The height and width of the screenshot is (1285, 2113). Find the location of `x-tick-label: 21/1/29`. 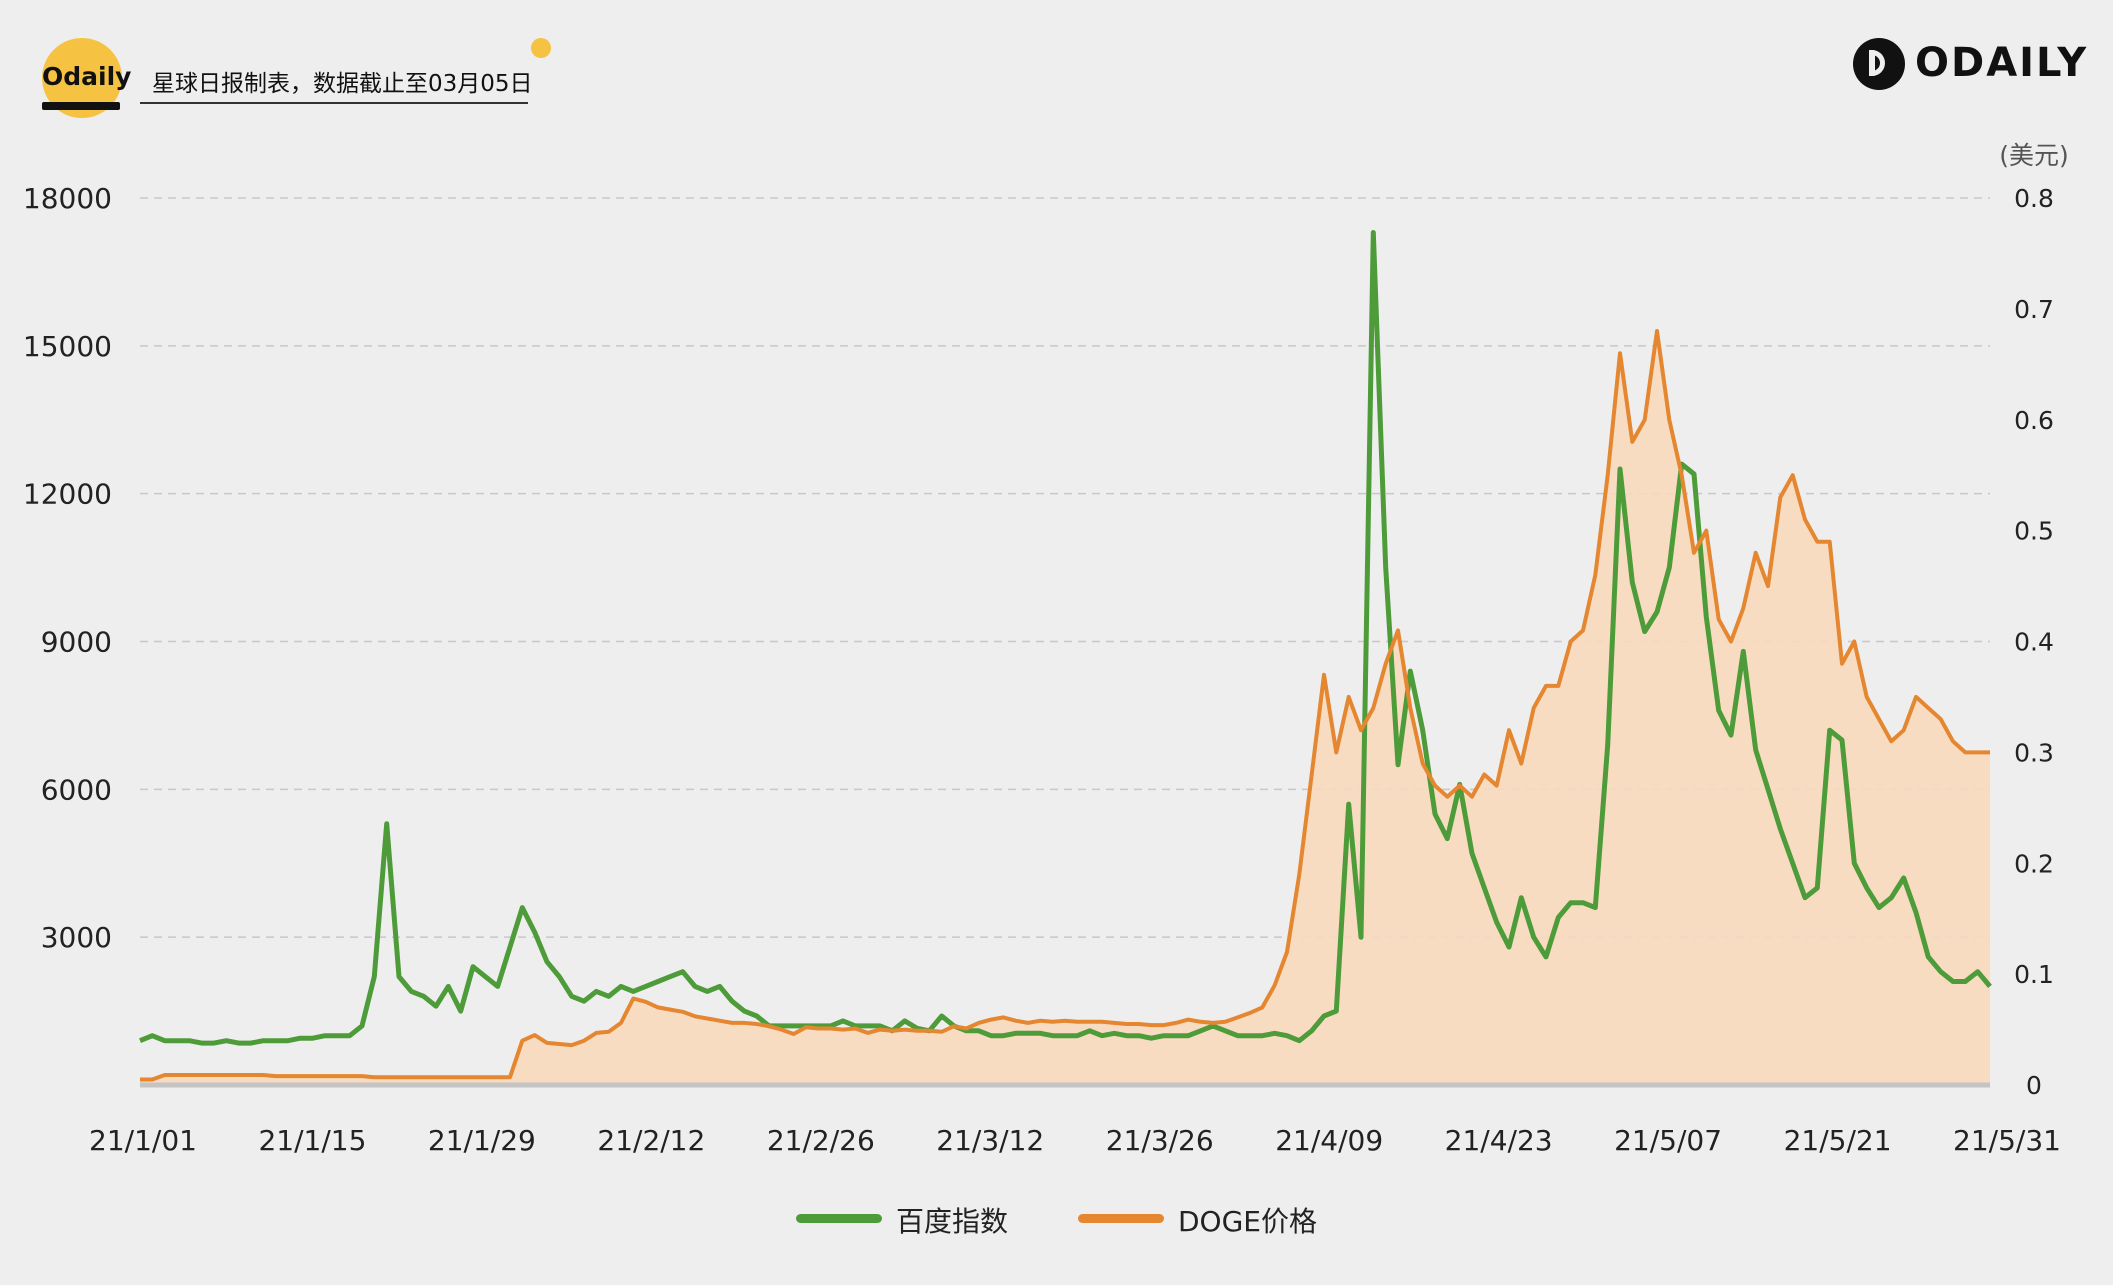

x-tick-label: 21/1/29 is located at coordinates (482, 1140).